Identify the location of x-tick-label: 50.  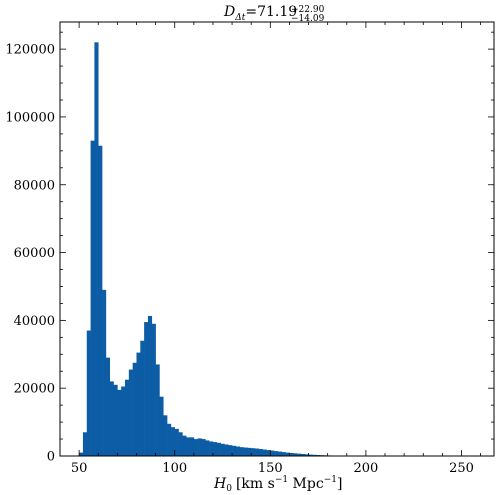
(79, 468).